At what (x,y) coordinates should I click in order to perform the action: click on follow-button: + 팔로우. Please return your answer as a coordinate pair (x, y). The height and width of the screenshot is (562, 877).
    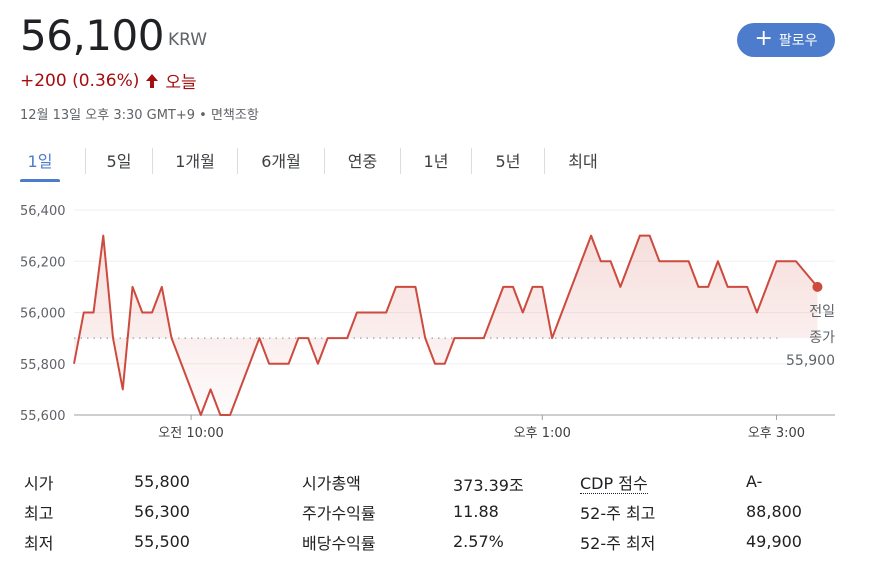
    Looking at the image, I should click on (786, 40).